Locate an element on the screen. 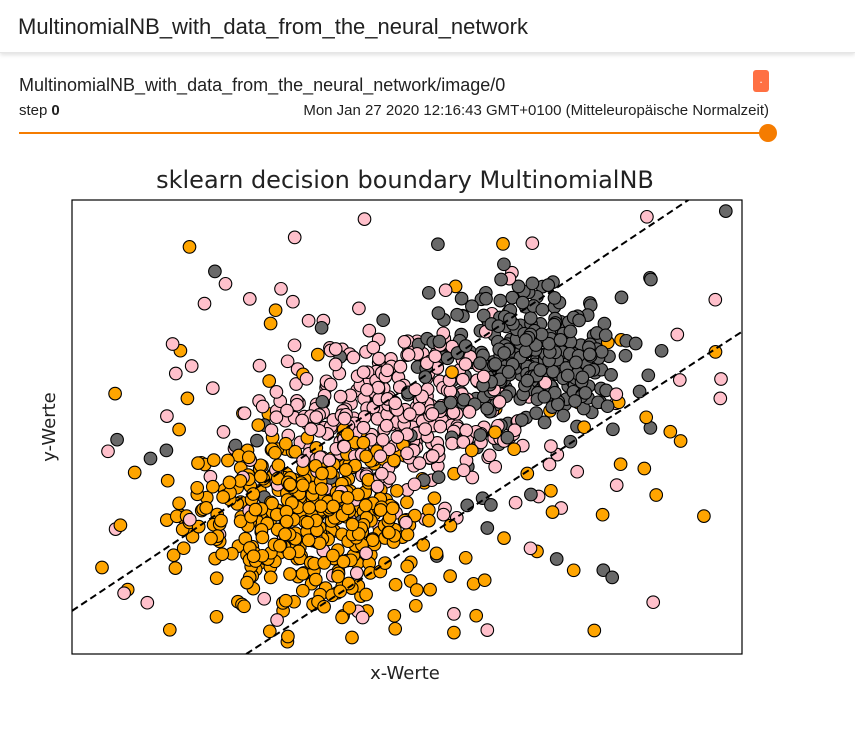 Image resolution: width=855 pixels, height=733 pixels. card-menu-button: . is located at coordinates (761, 81).